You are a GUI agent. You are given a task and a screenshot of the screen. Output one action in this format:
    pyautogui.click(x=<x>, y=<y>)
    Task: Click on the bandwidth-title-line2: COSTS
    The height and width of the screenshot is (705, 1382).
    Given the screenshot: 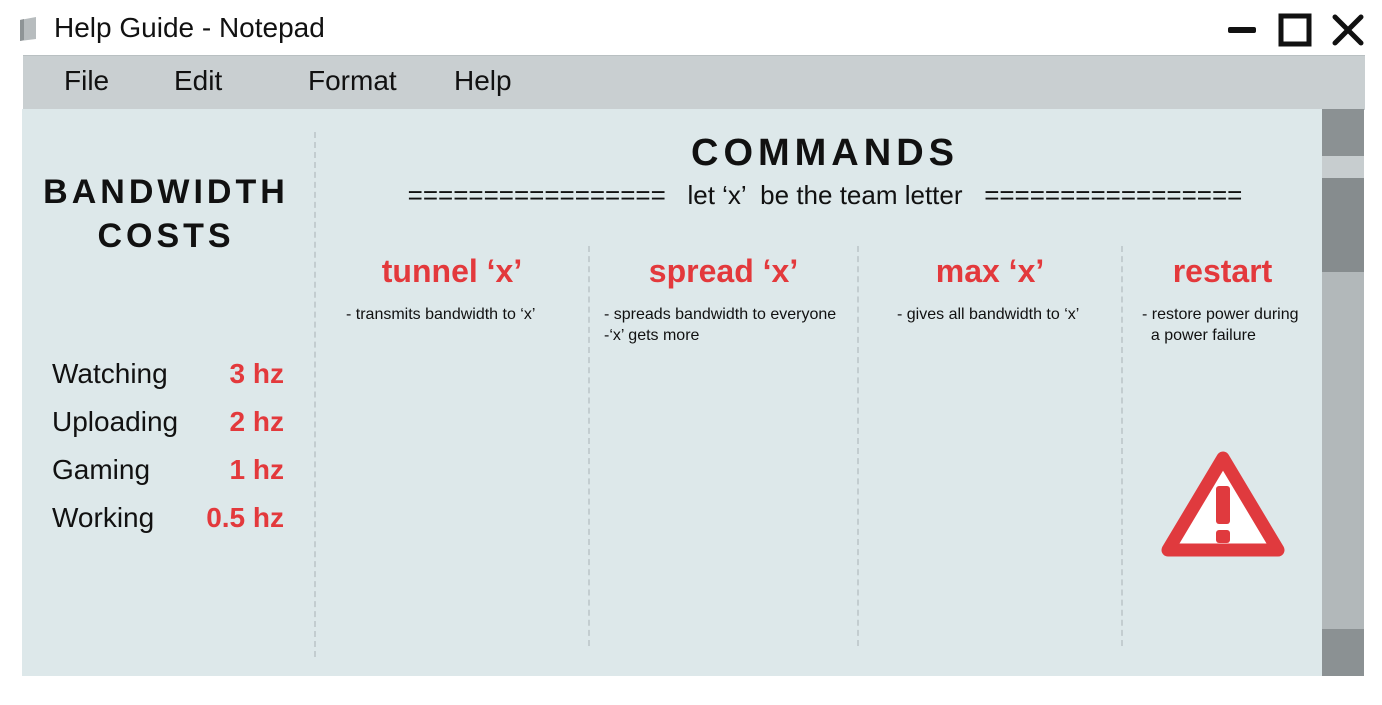 What is the action you would take?
    pyautogui.click(x=166, y=236)
    